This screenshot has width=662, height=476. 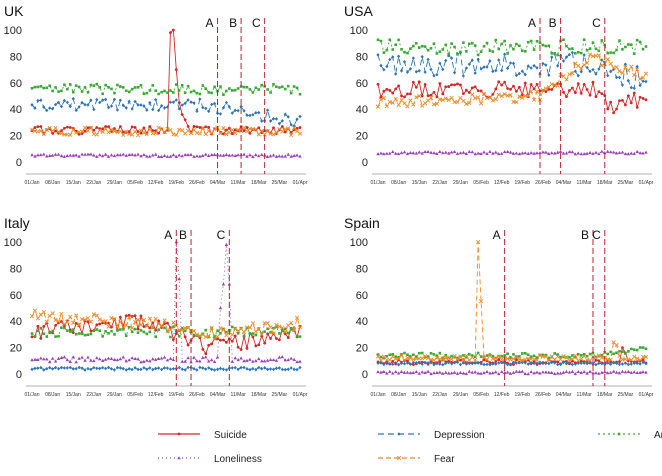 I want to click on series-depression, so click(x=512, y=363).